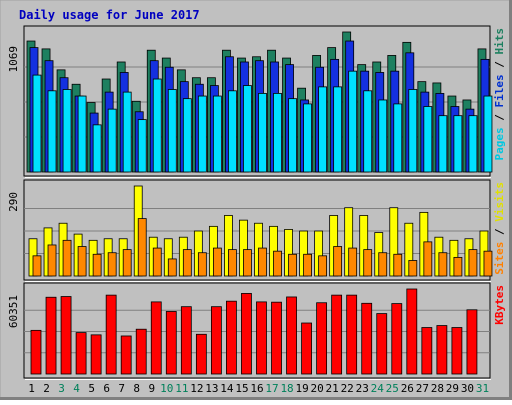 The image size is (512, 405). What do you see at coordinates (13, 59) in the screenshot?
I see `panel-hits-max-label: 1069` at bounding box center [13, 59].